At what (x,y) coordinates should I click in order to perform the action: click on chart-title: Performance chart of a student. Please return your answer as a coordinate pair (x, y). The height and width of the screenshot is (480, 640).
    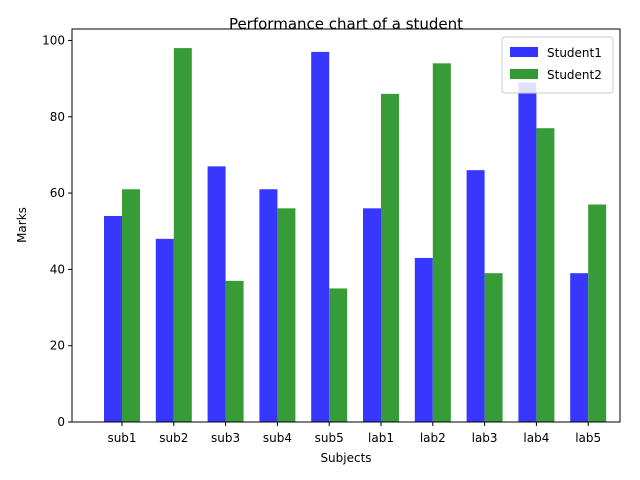
    Looking at the image, I should click on (346, 24).